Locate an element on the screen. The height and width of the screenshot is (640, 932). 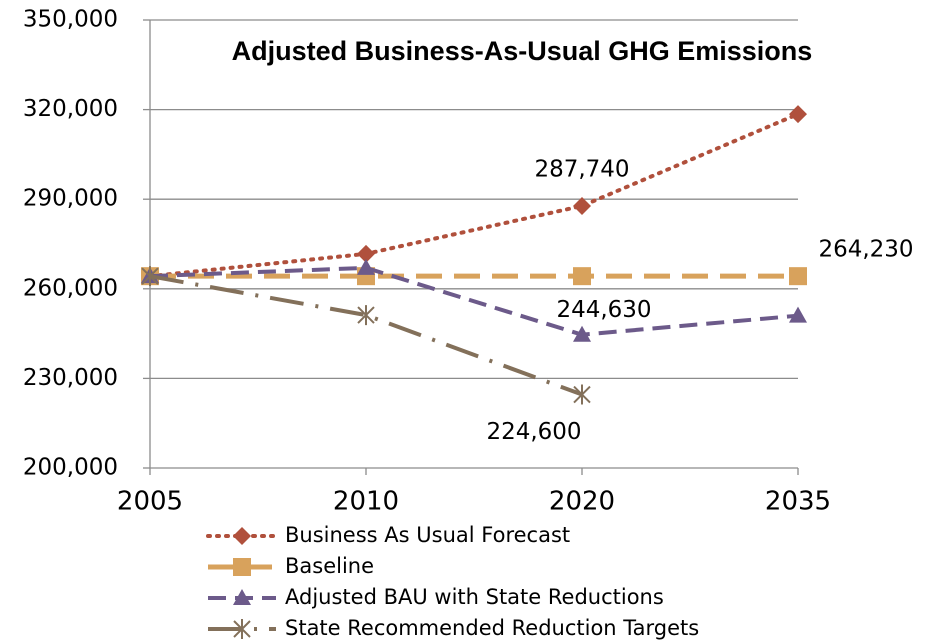
legend-label: Business As Usual Forecast is located at coordinates (427, 535).